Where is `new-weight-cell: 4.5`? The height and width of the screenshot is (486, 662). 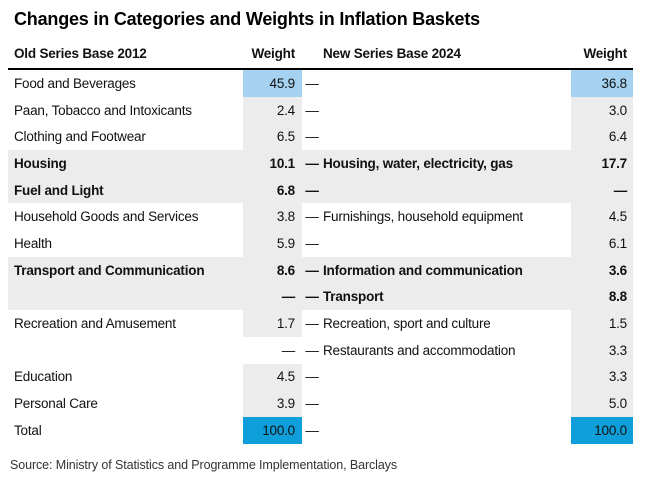
new-weight-cell: 4.5 is located at coordinates (602, 217).